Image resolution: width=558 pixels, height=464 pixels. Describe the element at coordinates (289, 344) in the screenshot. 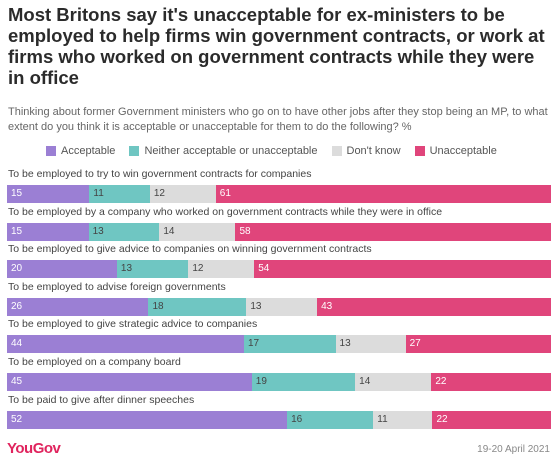

I see `bar-segment-neither: 17` at that location.